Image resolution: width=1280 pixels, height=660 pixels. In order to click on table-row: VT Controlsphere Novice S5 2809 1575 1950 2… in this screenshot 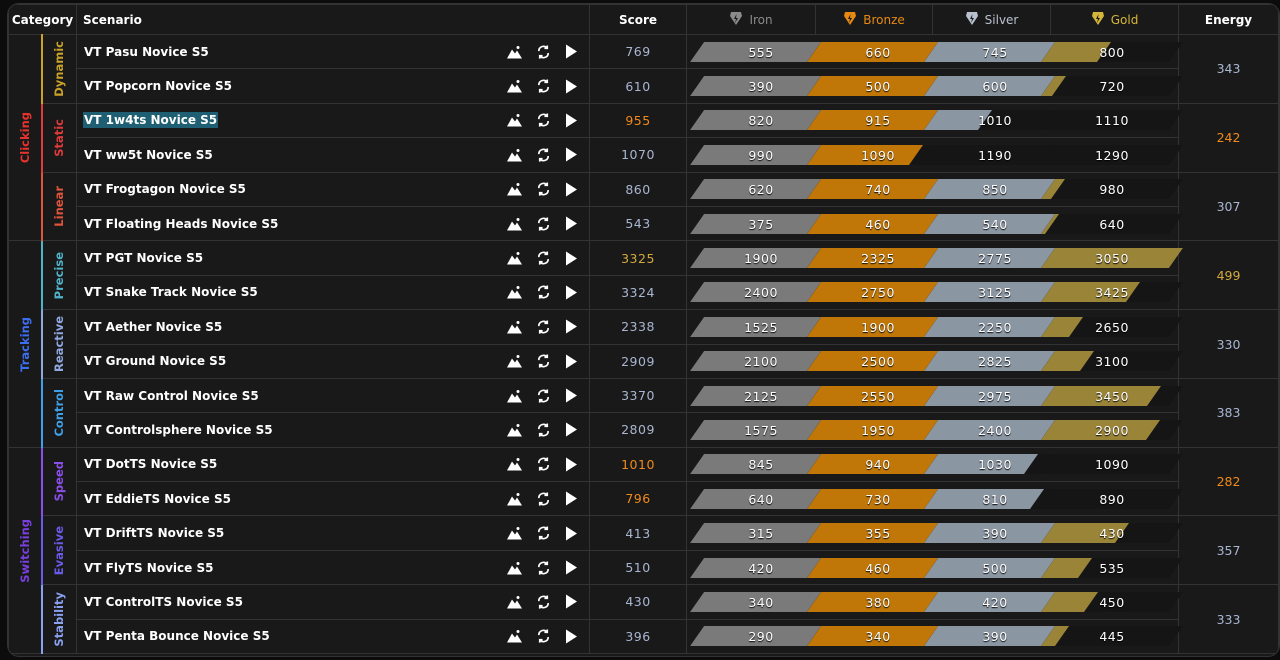, I will do `click(644, 430)`.